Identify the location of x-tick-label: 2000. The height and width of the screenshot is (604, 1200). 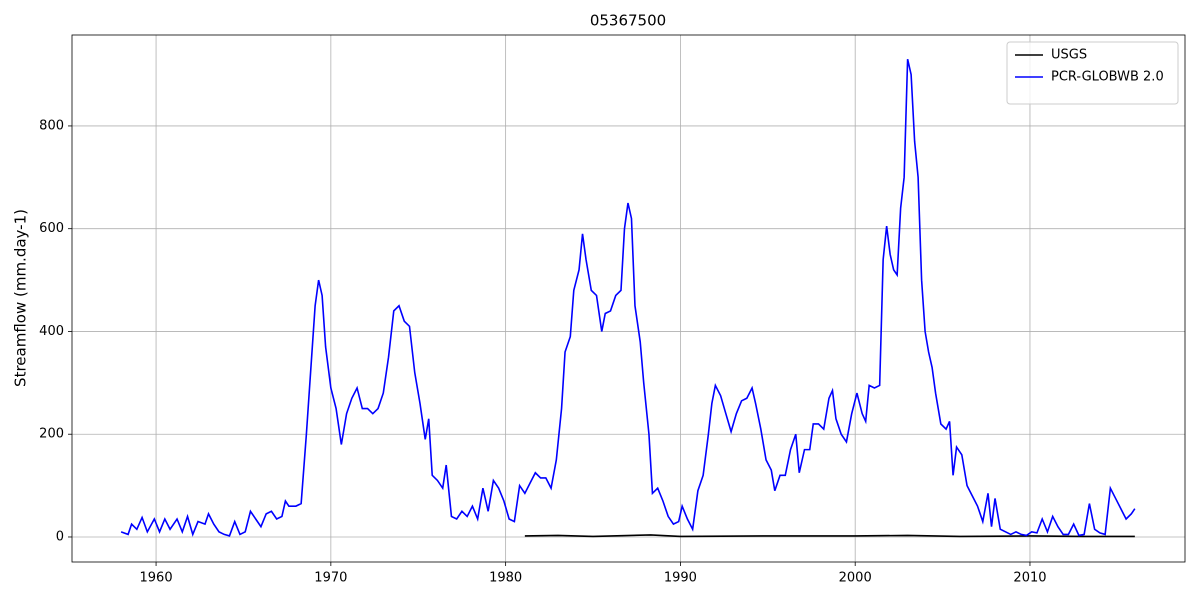
(855, 578).